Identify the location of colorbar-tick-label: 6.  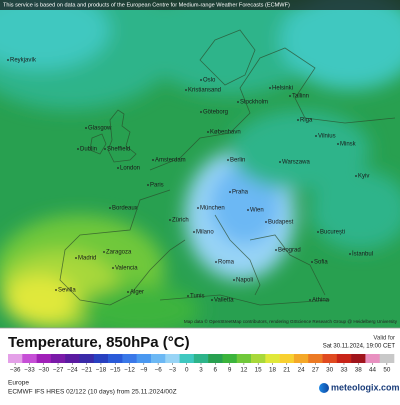
(216, 370).